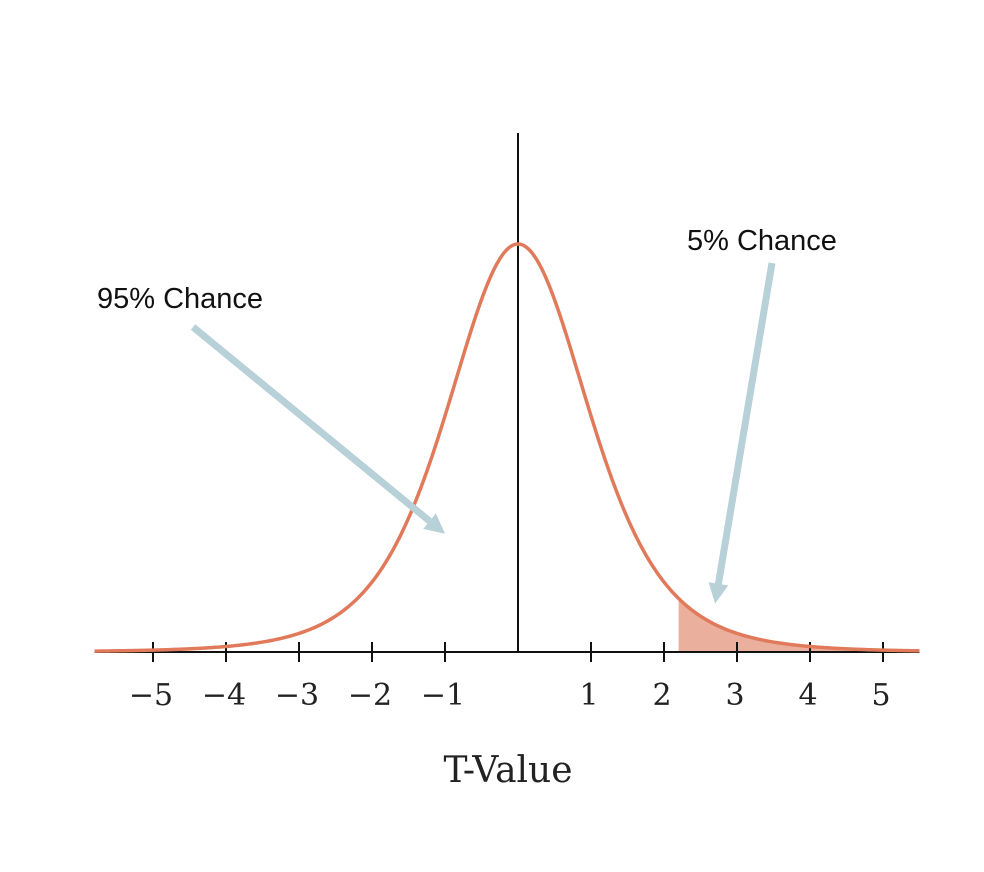 This screenshot has height=872, width=984. Describe the element at coordinates (180, 299) in the screenshot. I see `annotation-label: 95% Chance` at that location.